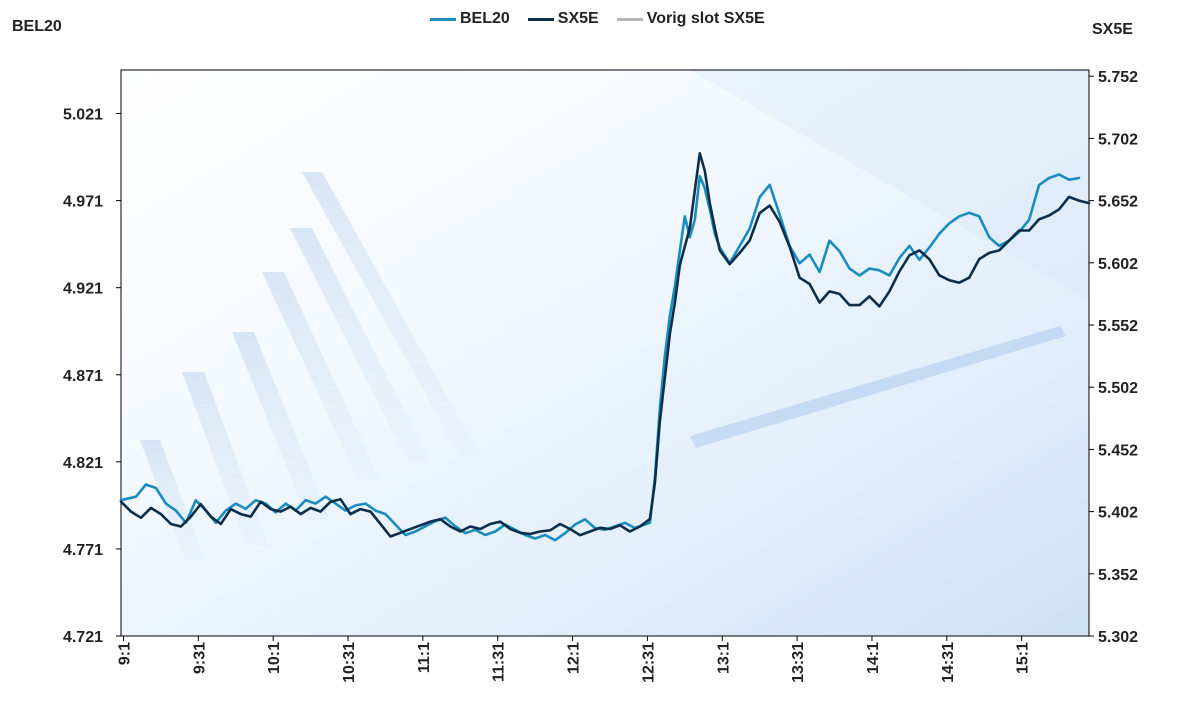  What do you see at coordinates (540, 19) in the screenshot?
I see `legend-swatch-sx5e` at bounding box center [540, 19].